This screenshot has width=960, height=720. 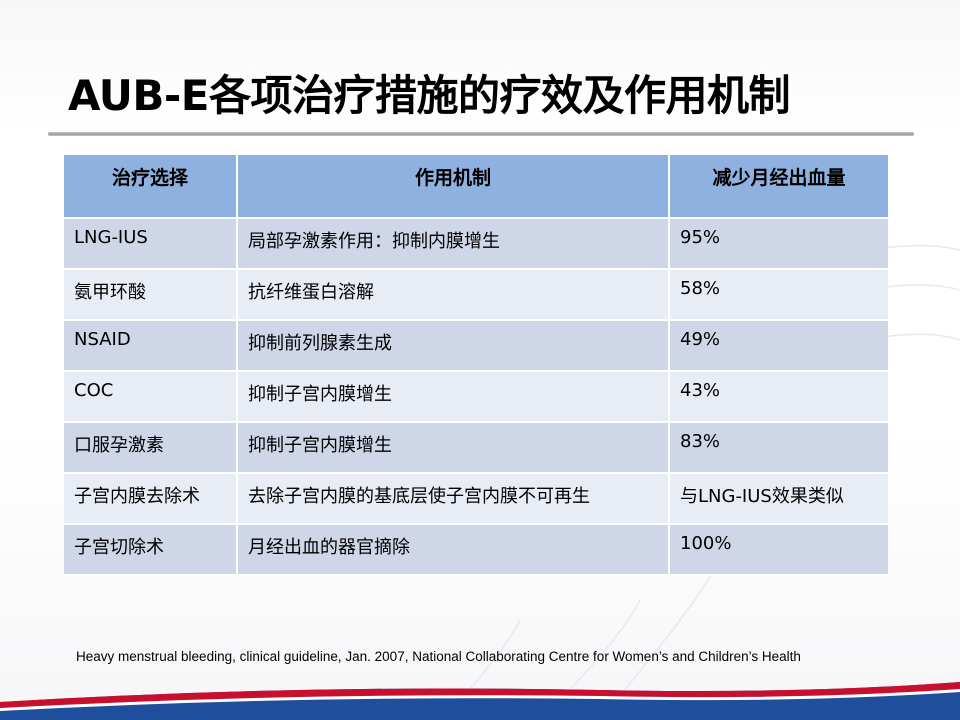 What do you see at coordinates (779, 448) in the screenshot?
I see `cell-reduction: 83%` at bounding box center [779, 448].